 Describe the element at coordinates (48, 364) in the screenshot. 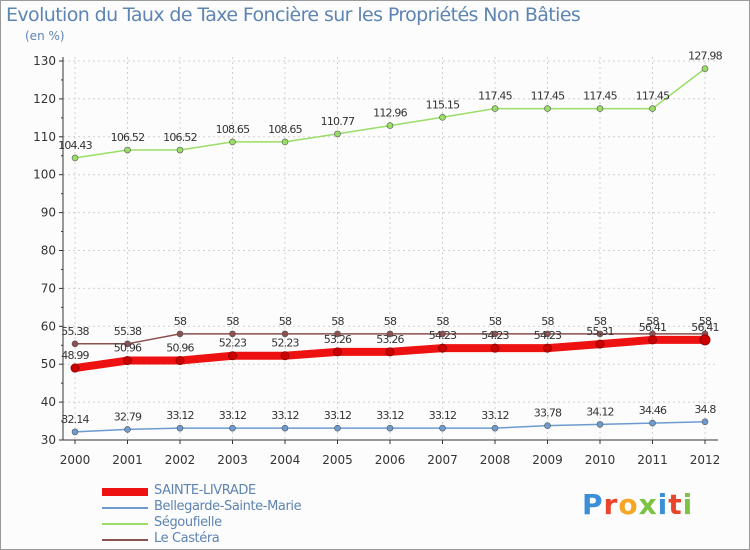

I see `y-tick-label: 50` at that location.